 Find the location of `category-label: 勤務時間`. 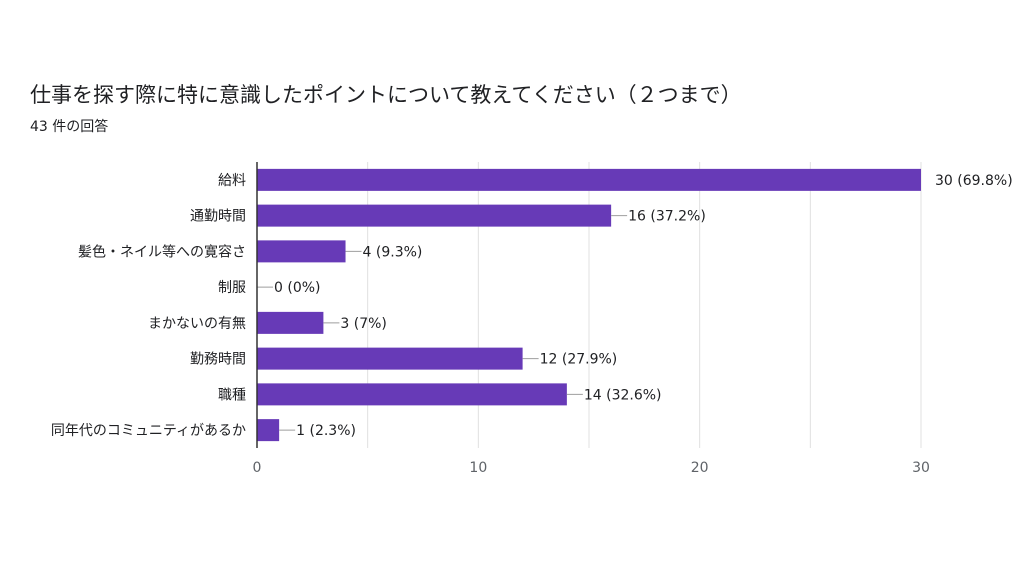

category-label: 勤務時間 is located at coordinates (218, 360).